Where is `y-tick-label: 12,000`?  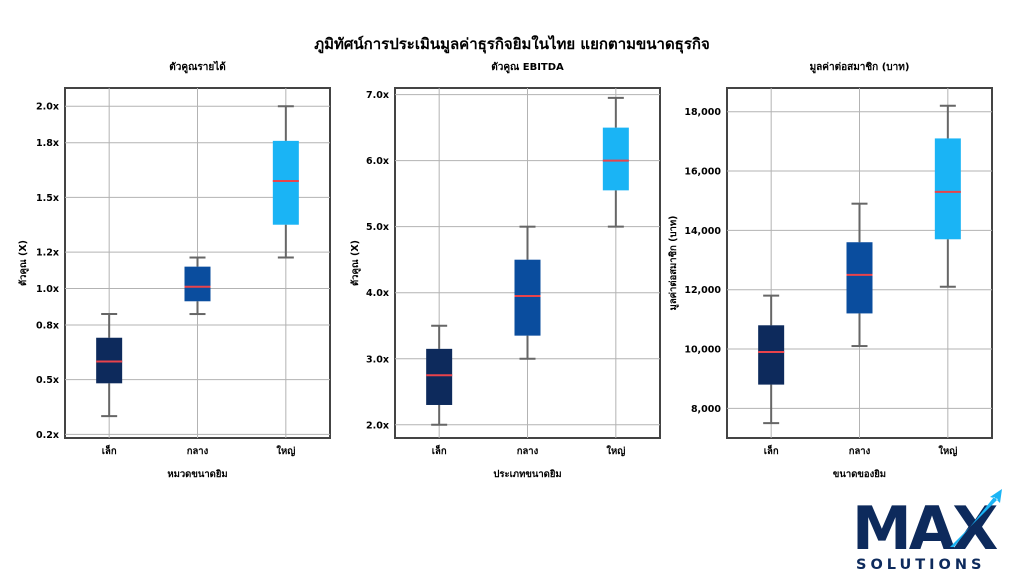 y-tick-label: 12,000 is located at coordinates (702, 290).